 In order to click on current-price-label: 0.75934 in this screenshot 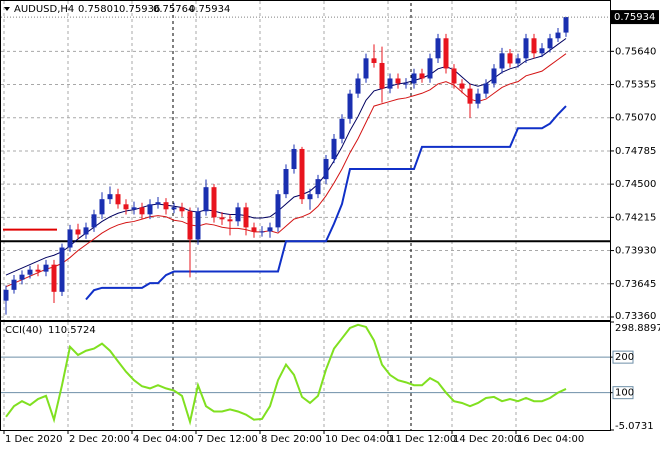, I will do `click(634, 17)`.